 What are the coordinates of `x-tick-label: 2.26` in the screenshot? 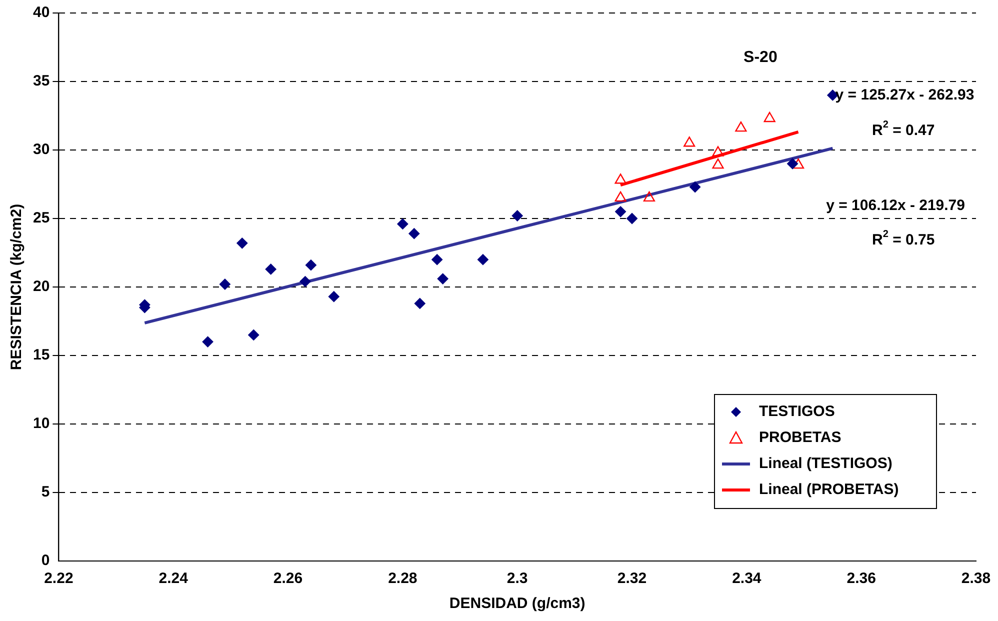 It's located at (288, 579).